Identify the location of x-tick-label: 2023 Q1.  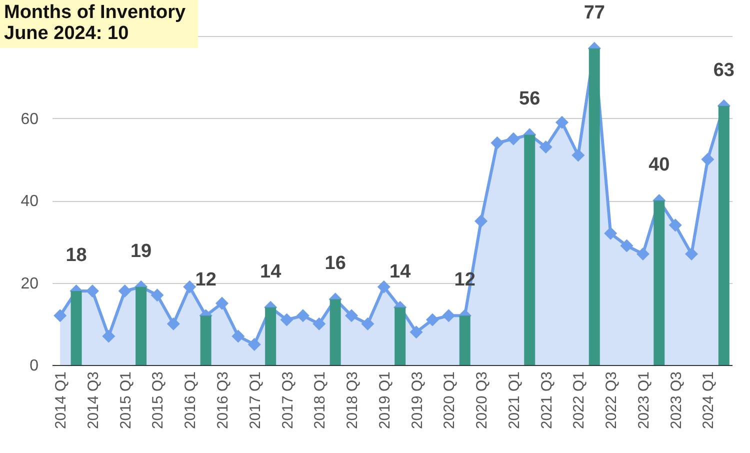
(643, 401).